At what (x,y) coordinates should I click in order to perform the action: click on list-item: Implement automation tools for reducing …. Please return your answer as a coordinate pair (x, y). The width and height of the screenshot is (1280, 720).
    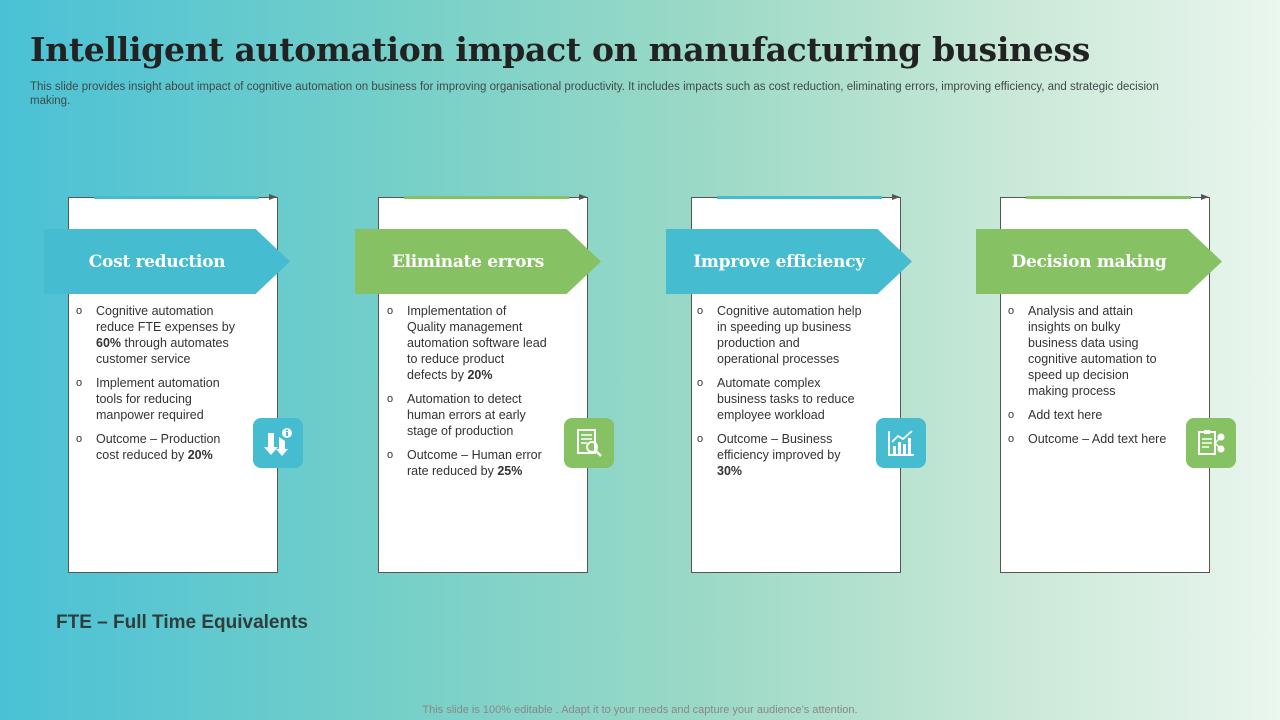
    Looking at the image, I should click on (156, 399).